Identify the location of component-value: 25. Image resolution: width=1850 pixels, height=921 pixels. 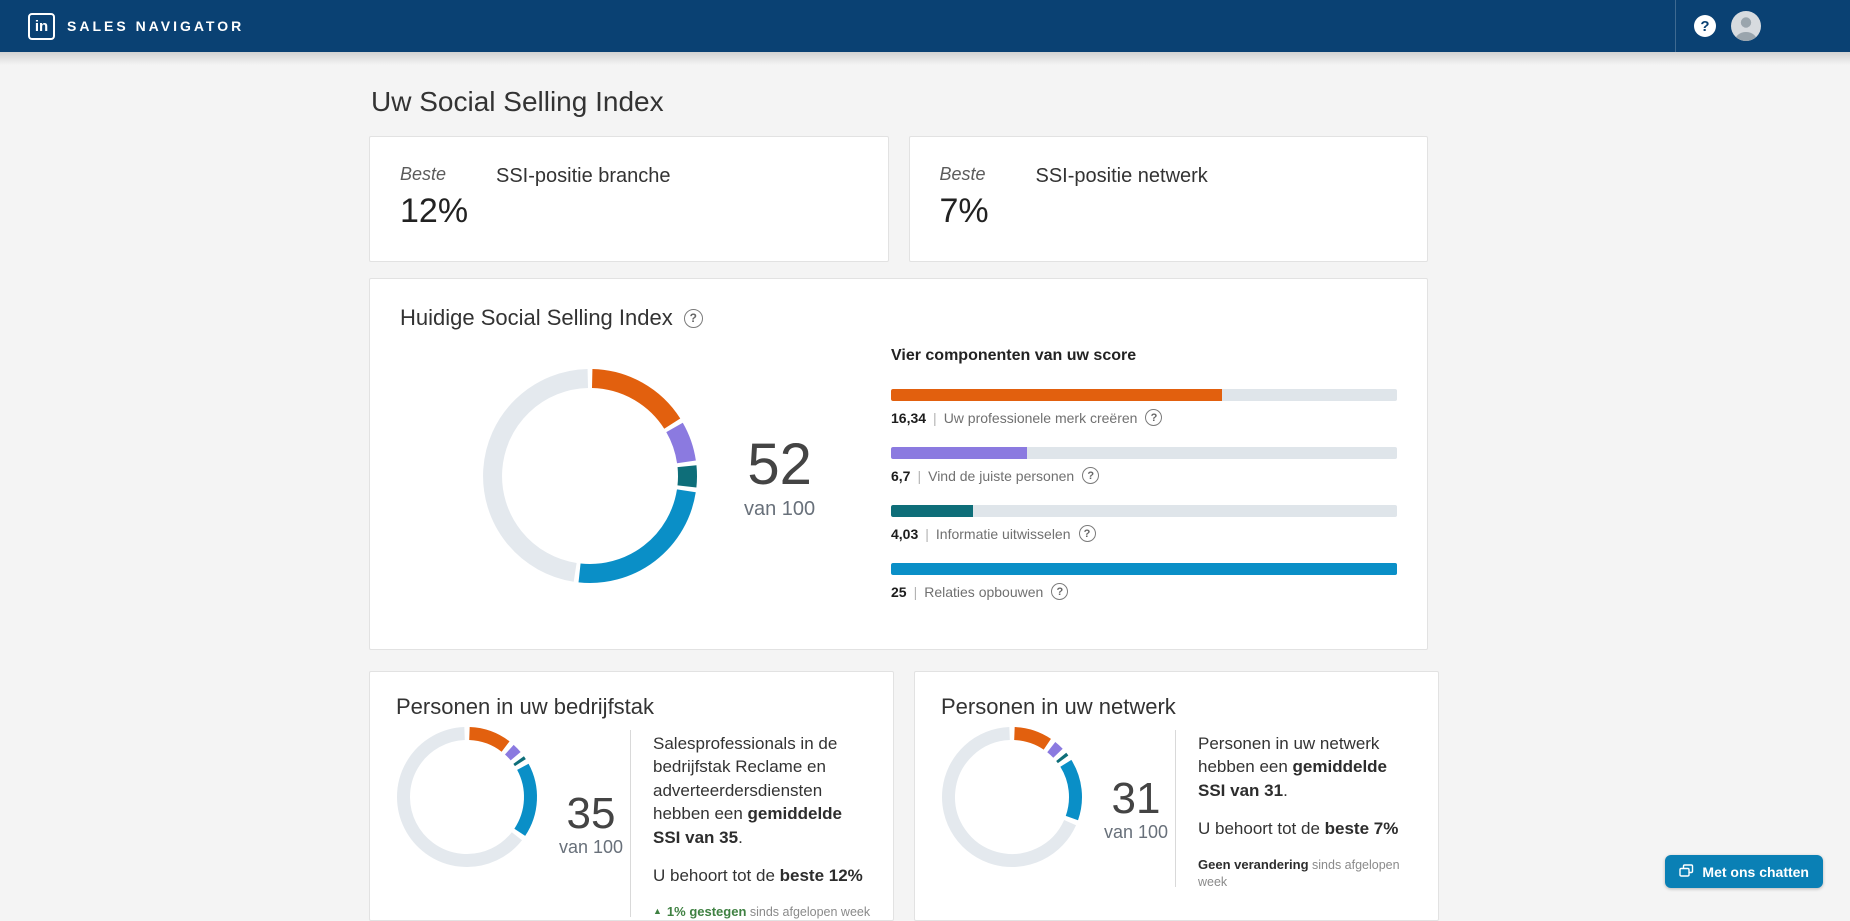
(899, 591).